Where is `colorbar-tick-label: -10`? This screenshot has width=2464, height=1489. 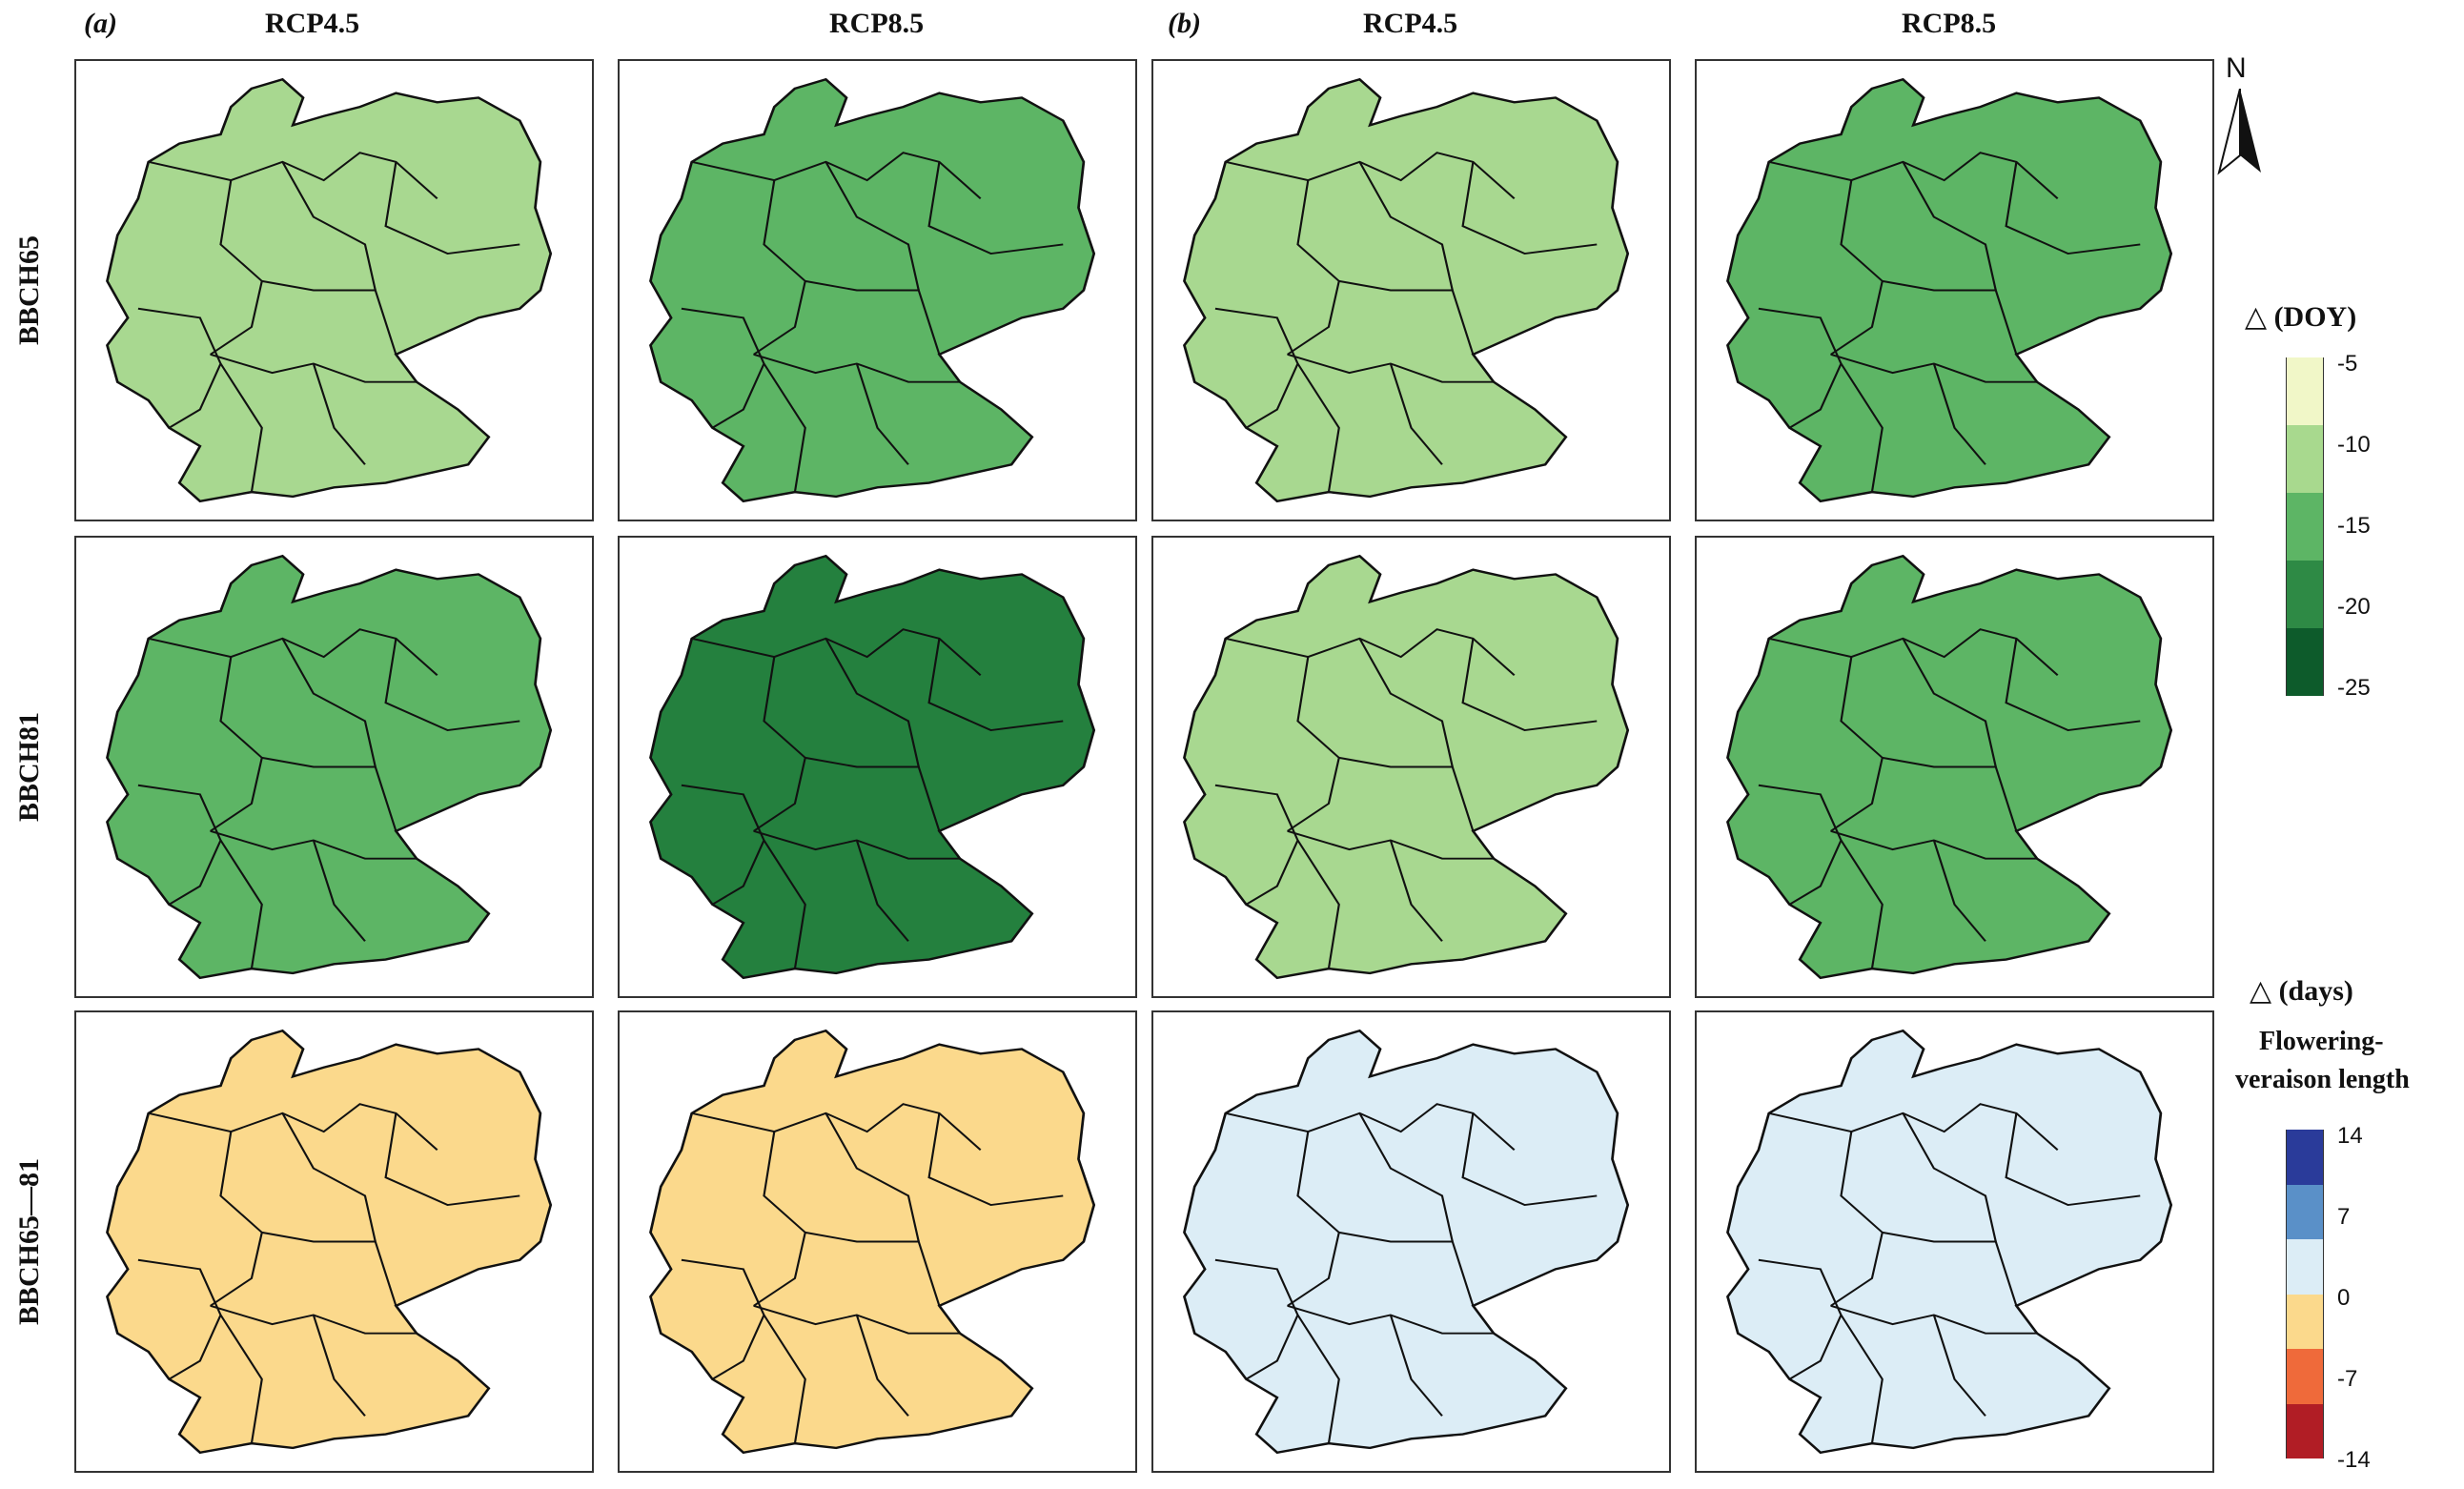 colorbar-tick-label: -10 is located at coordinates (2354, 445).